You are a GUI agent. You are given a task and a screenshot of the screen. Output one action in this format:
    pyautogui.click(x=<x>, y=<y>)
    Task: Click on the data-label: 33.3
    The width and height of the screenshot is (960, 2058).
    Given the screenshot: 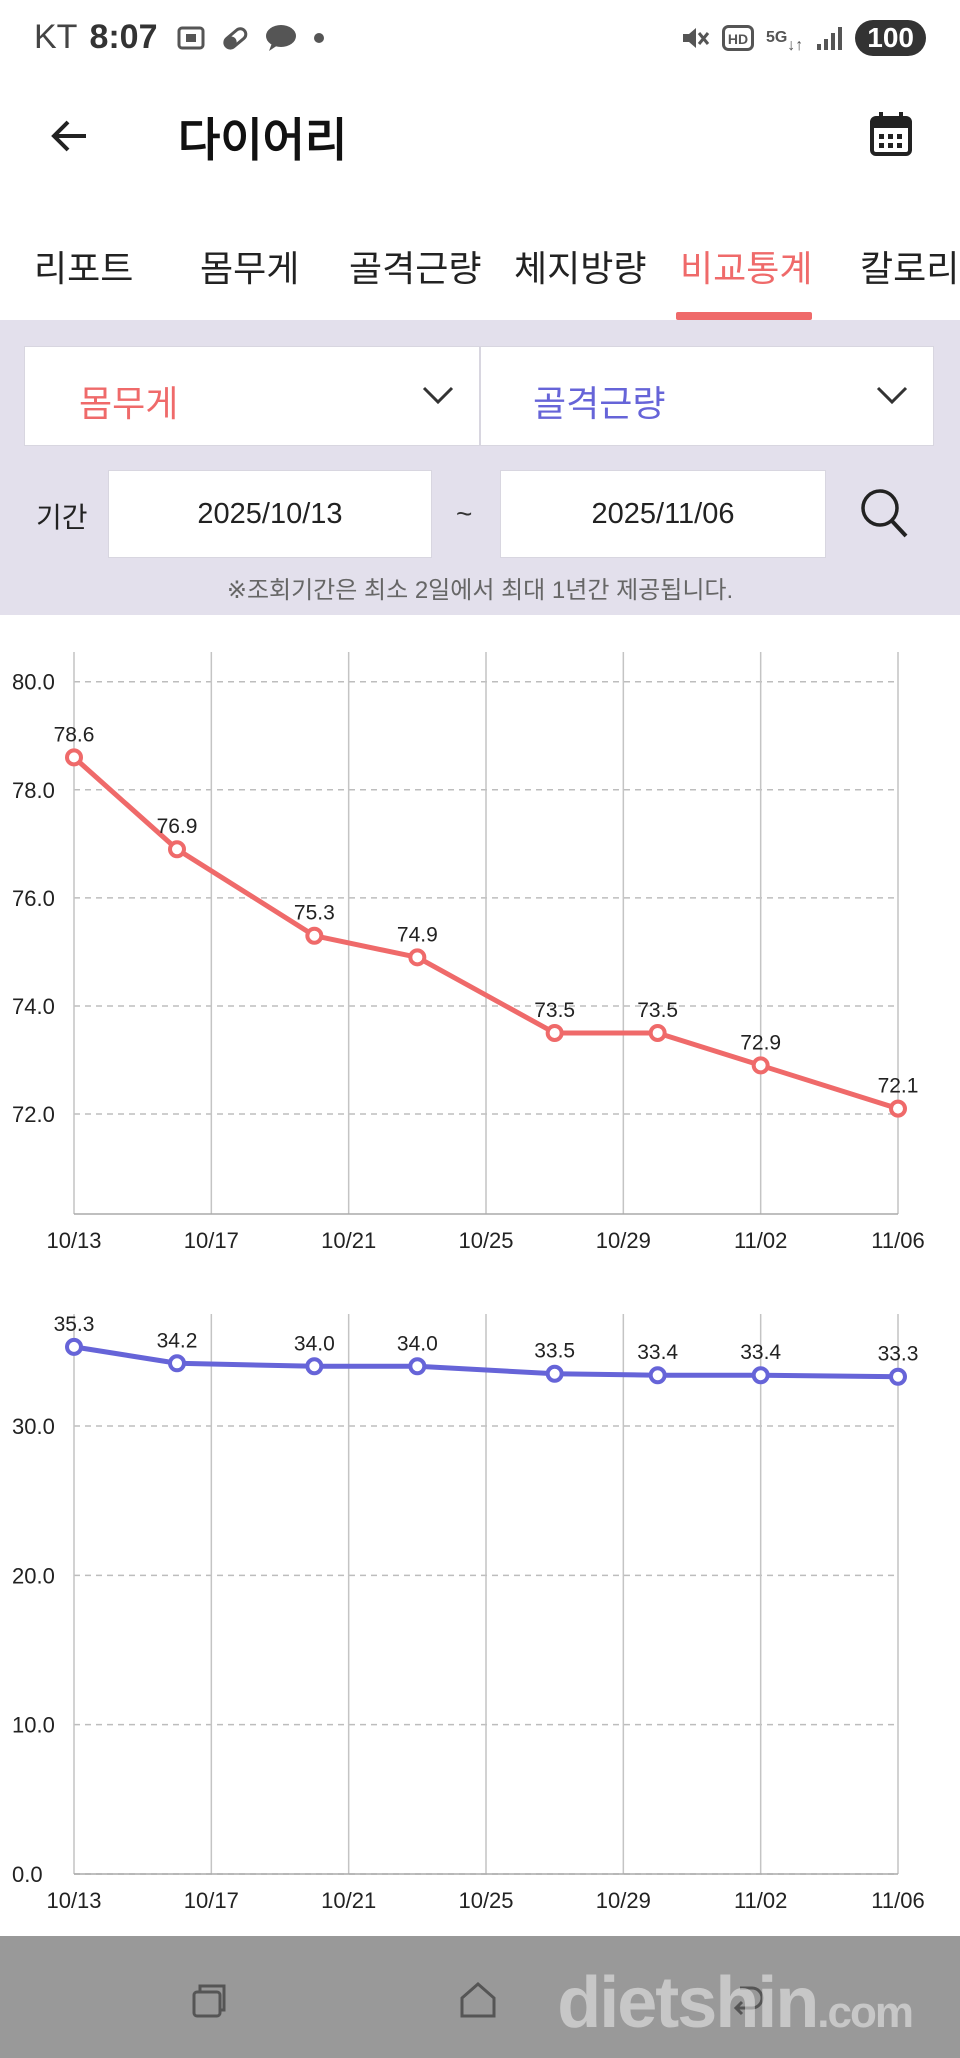 What is the action you would take?
    pyautogui.click(x=898, y=1354)
    